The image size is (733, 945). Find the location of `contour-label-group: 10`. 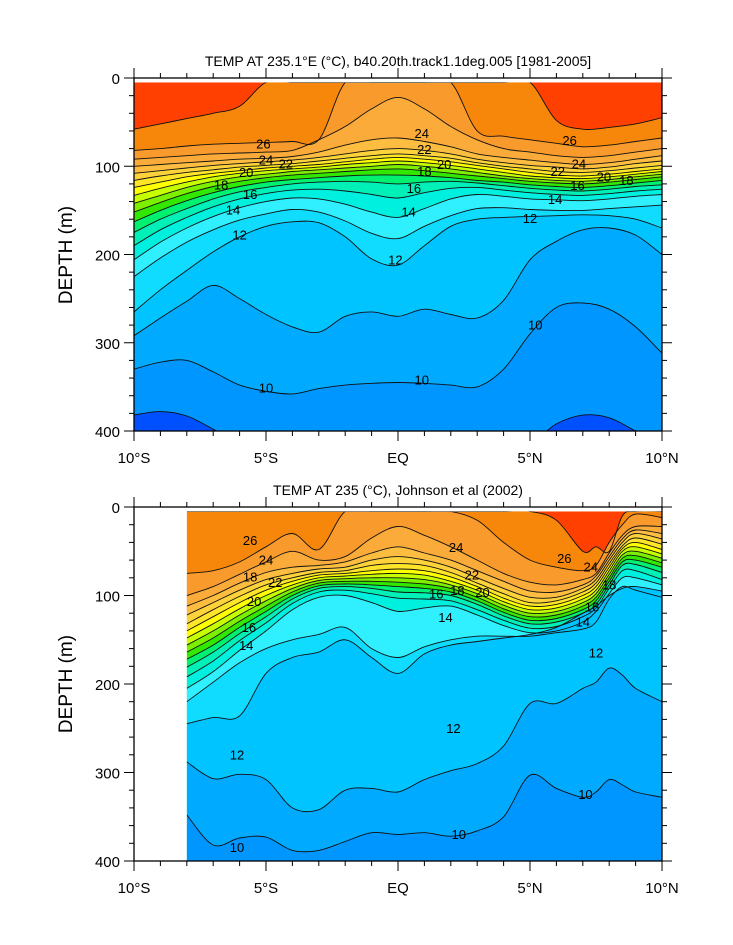

contour-label-group: 10 is located at coordinates (237, 847).